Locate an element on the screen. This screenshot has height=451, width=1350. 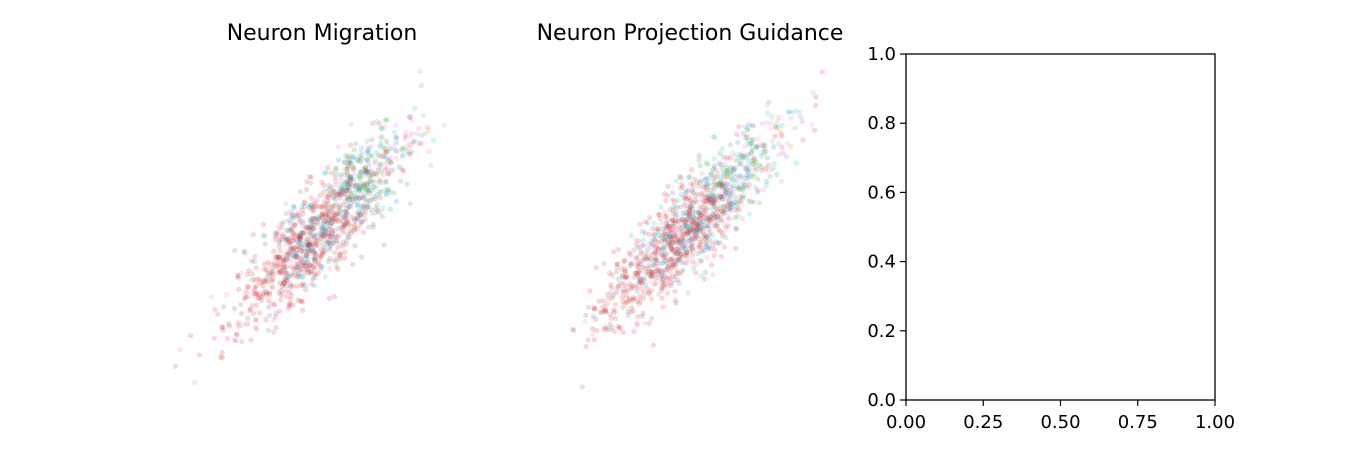
y-tick-label: 0.6 is located at coordinates (881, 192).